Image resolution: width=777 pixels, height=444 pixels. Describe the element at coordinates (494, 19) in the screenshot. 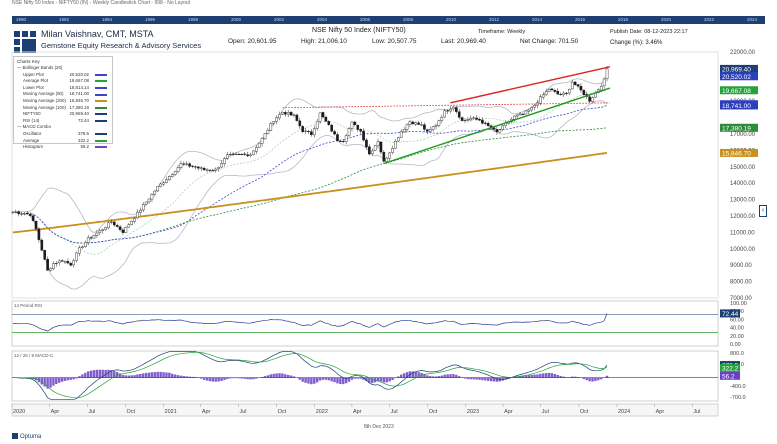

I see `year-bar-label: 2012` at that location.